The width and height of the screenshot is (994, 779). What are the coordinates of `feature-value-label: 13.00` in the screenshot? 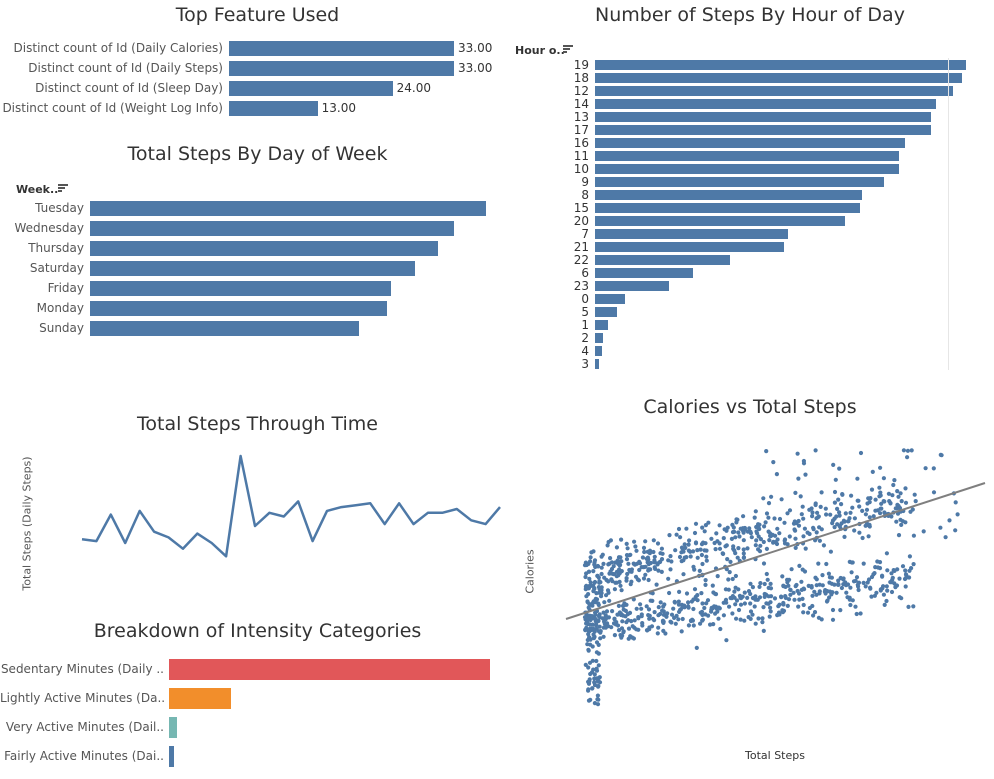 It's located at (338, 108).